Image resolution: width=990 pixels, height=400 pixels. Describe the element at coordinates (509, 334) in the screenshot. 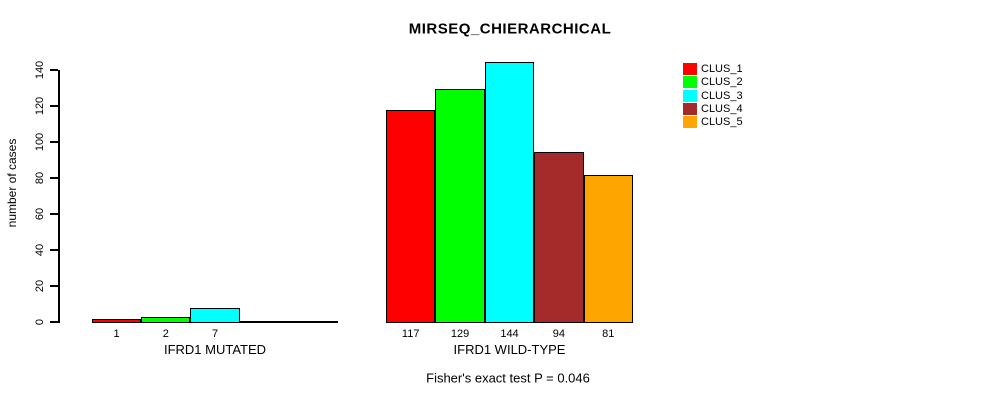

I see `bar-value-label: 144` at that location.